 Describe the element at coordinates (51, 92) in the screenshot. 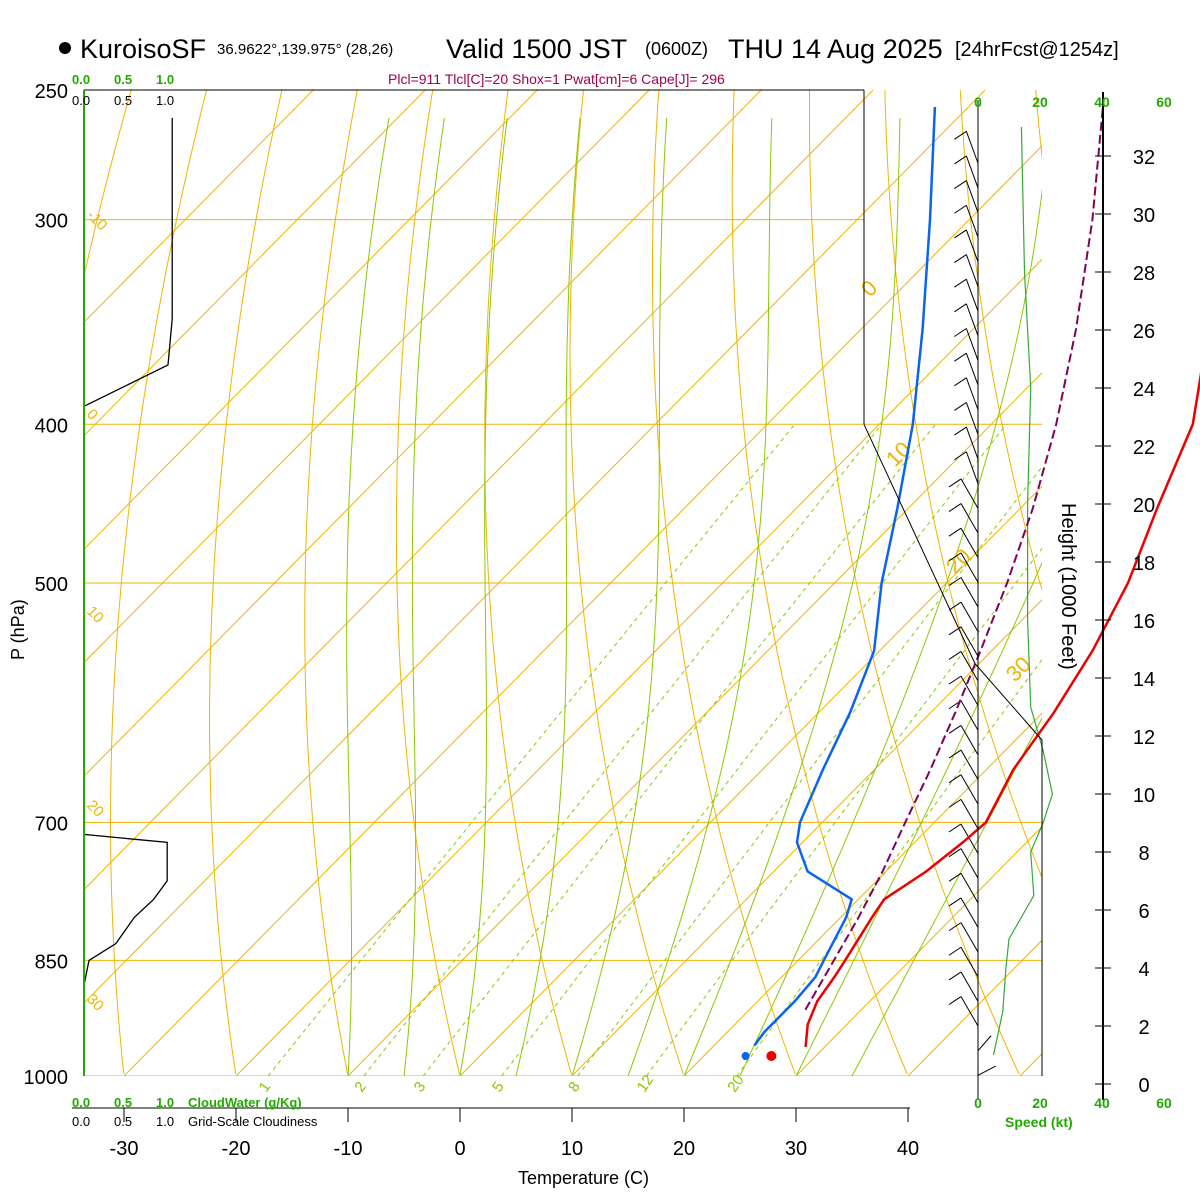

I see `pressure-tick-250: 250` at that location.